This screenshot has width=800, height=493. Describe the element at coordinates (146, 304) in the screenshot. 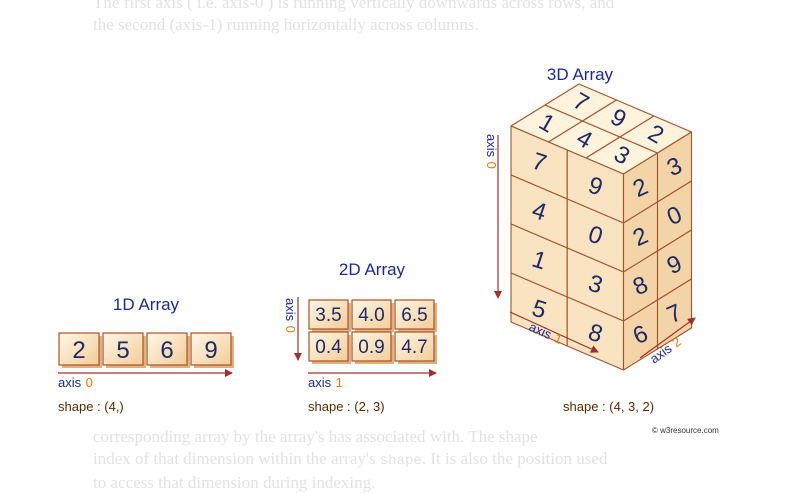

I see `title-1d-array: 1D Array` at that location.